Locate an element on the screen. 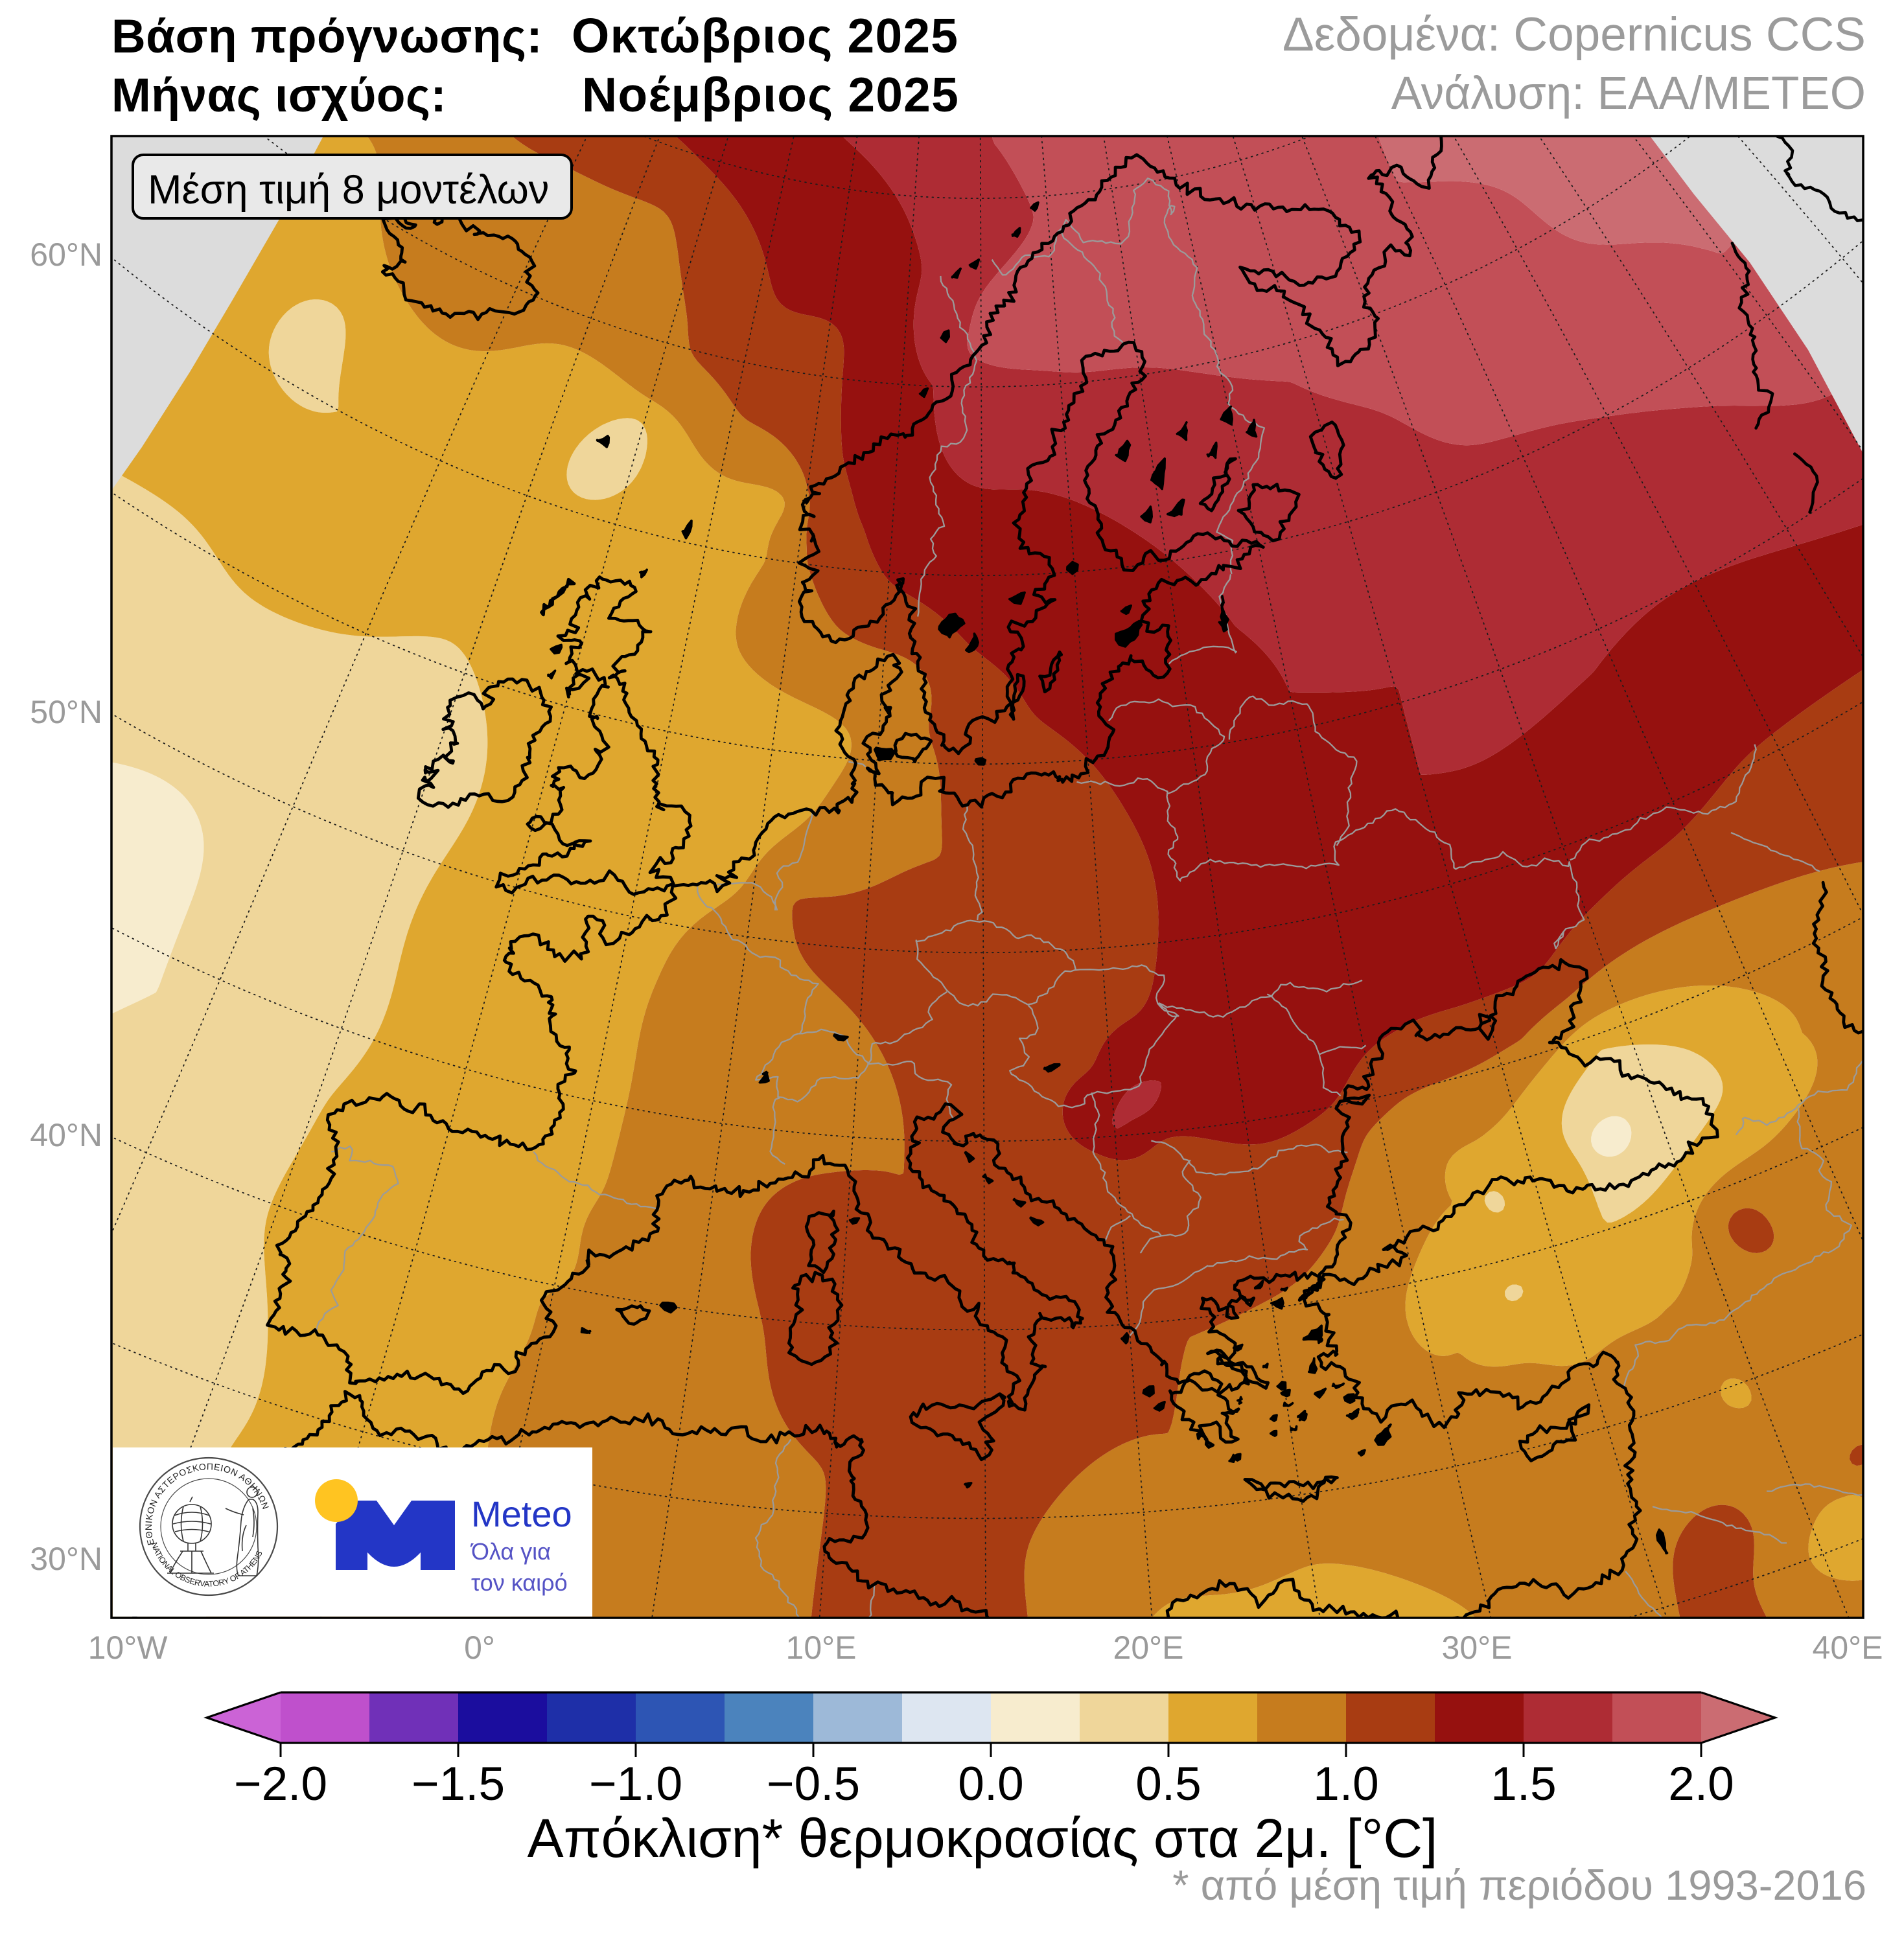 Image resolution: width=1904 pixels, height=1936 pixels. svg-text: Όλα για is located at coordinates (511, 1551).